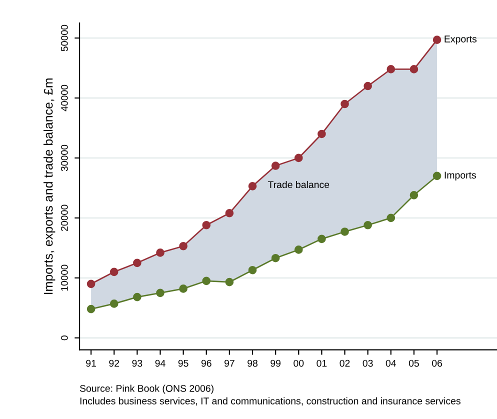 This screenshot has height=419, width=497. Describe the element at coordinates (460, 40) in the screenshot. I see `series-label: Exports` at that location.